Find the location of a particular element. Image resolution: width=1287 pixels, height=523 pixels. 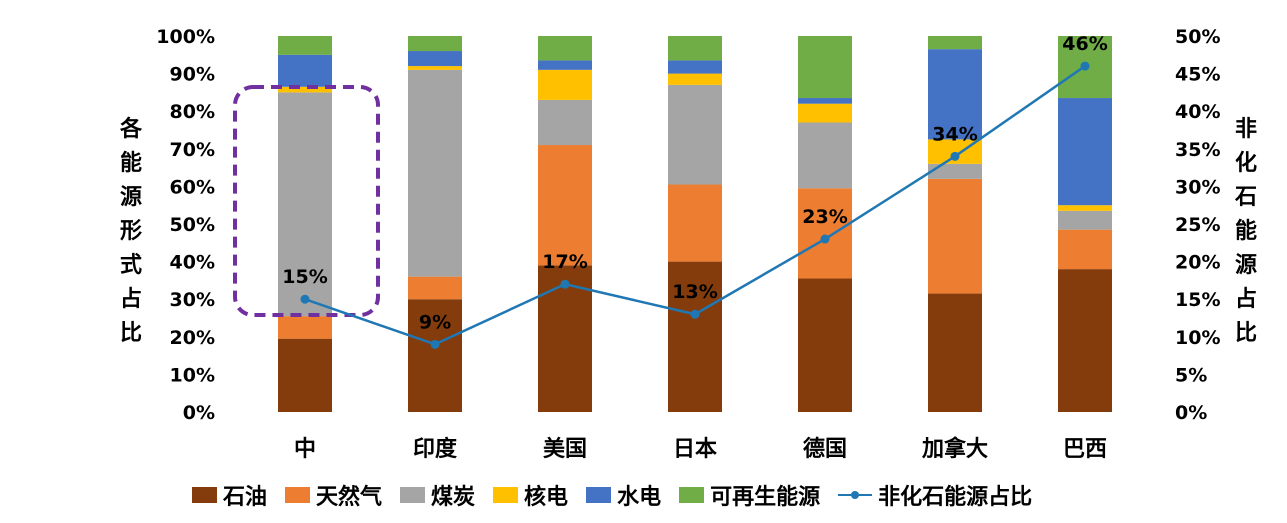

highlight-box is located at coordinates (306, 201).